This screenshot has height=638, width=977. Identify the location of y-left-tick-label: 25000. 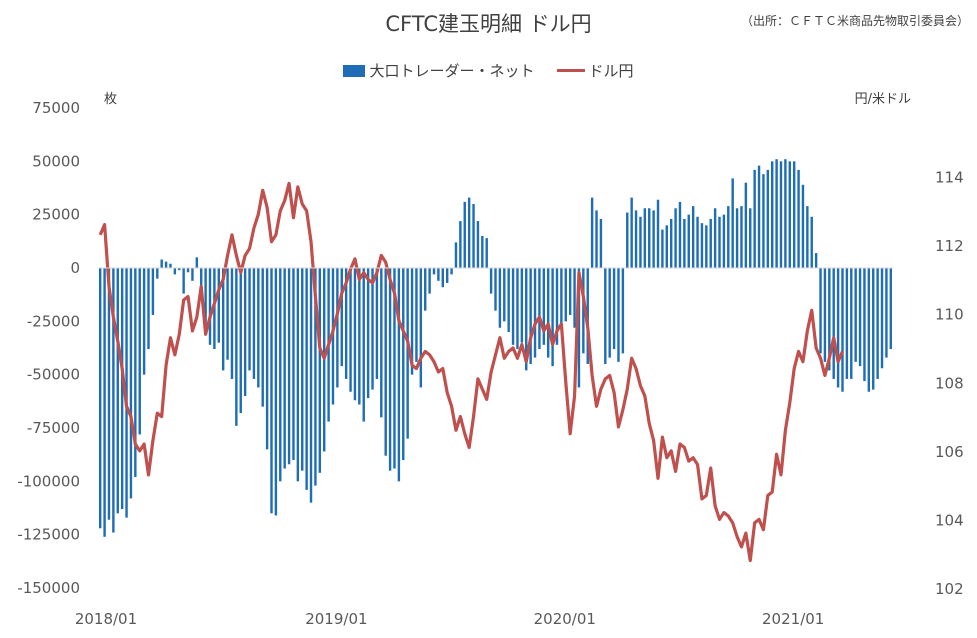
(56, 215).